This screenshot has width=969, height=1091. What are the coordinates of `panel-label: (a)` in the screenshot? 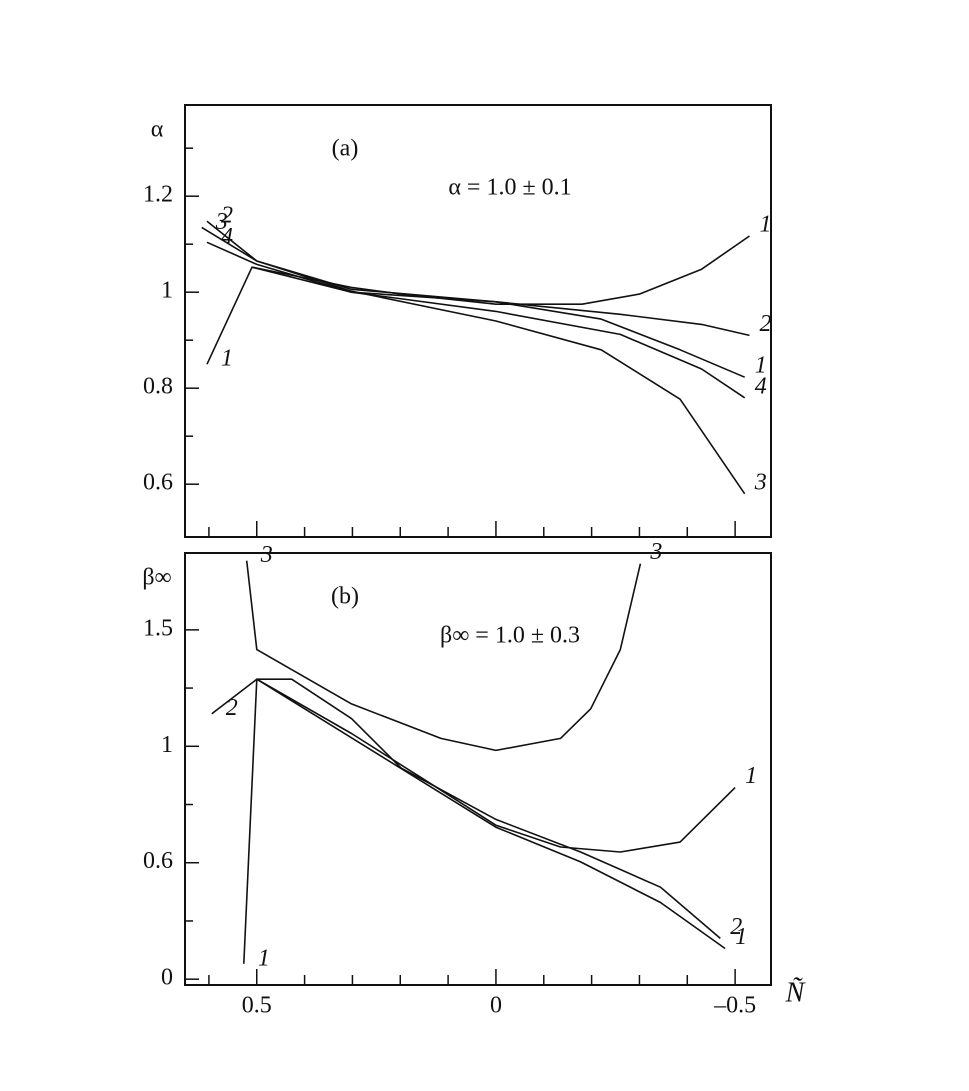 It's located at (345, 149).